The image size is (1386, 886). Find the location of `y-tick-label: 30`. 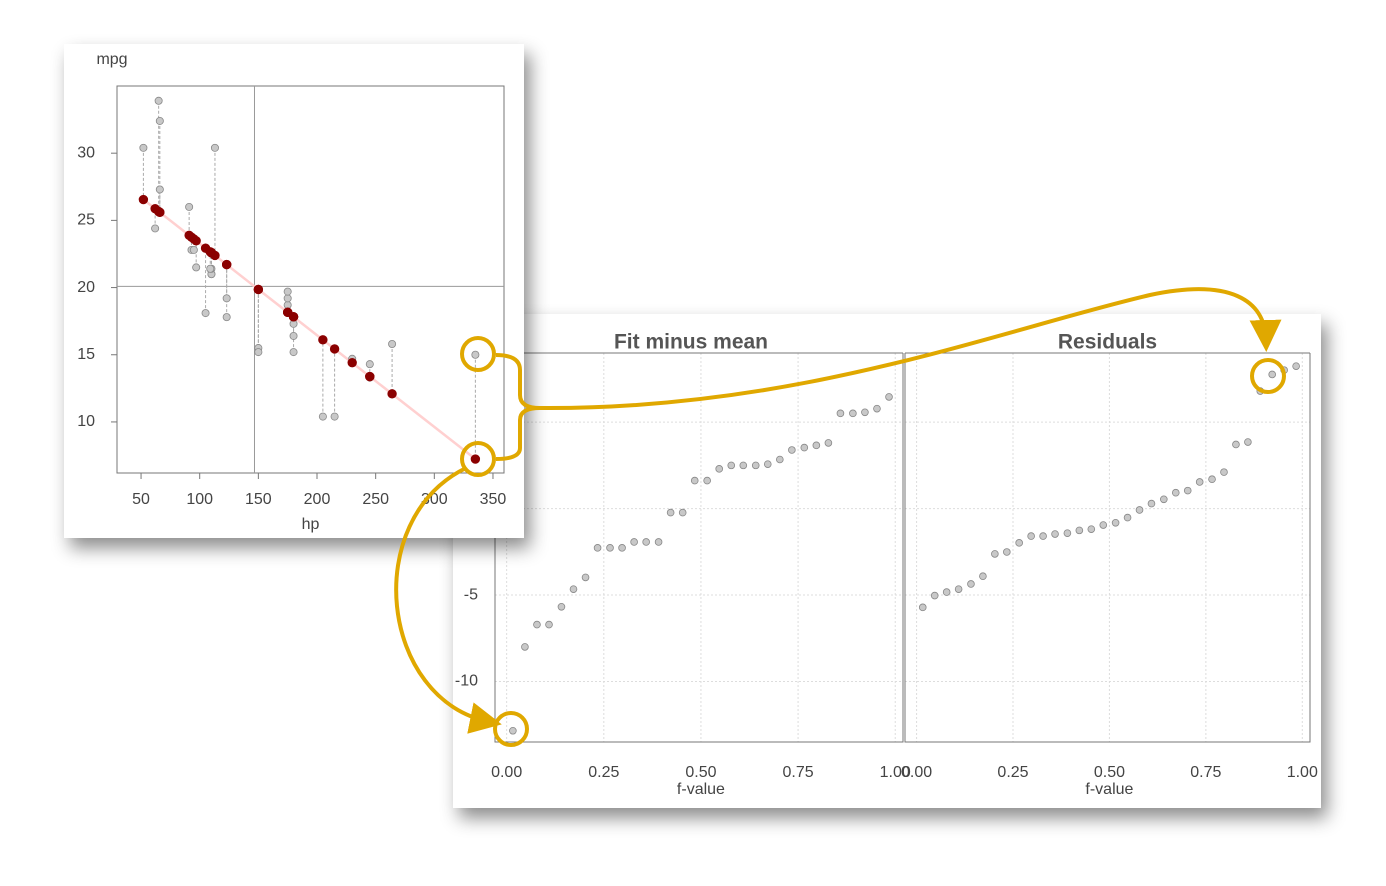

y-tick-label: 30 is located at coordinates (86, 152).